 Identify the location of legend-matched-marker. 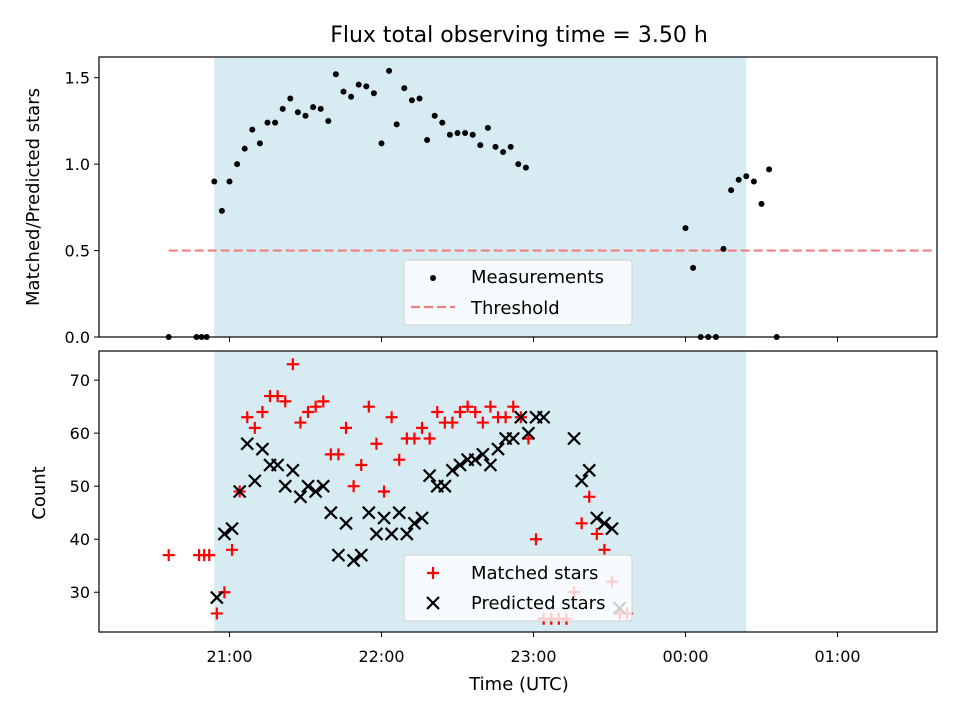
(433, 573).